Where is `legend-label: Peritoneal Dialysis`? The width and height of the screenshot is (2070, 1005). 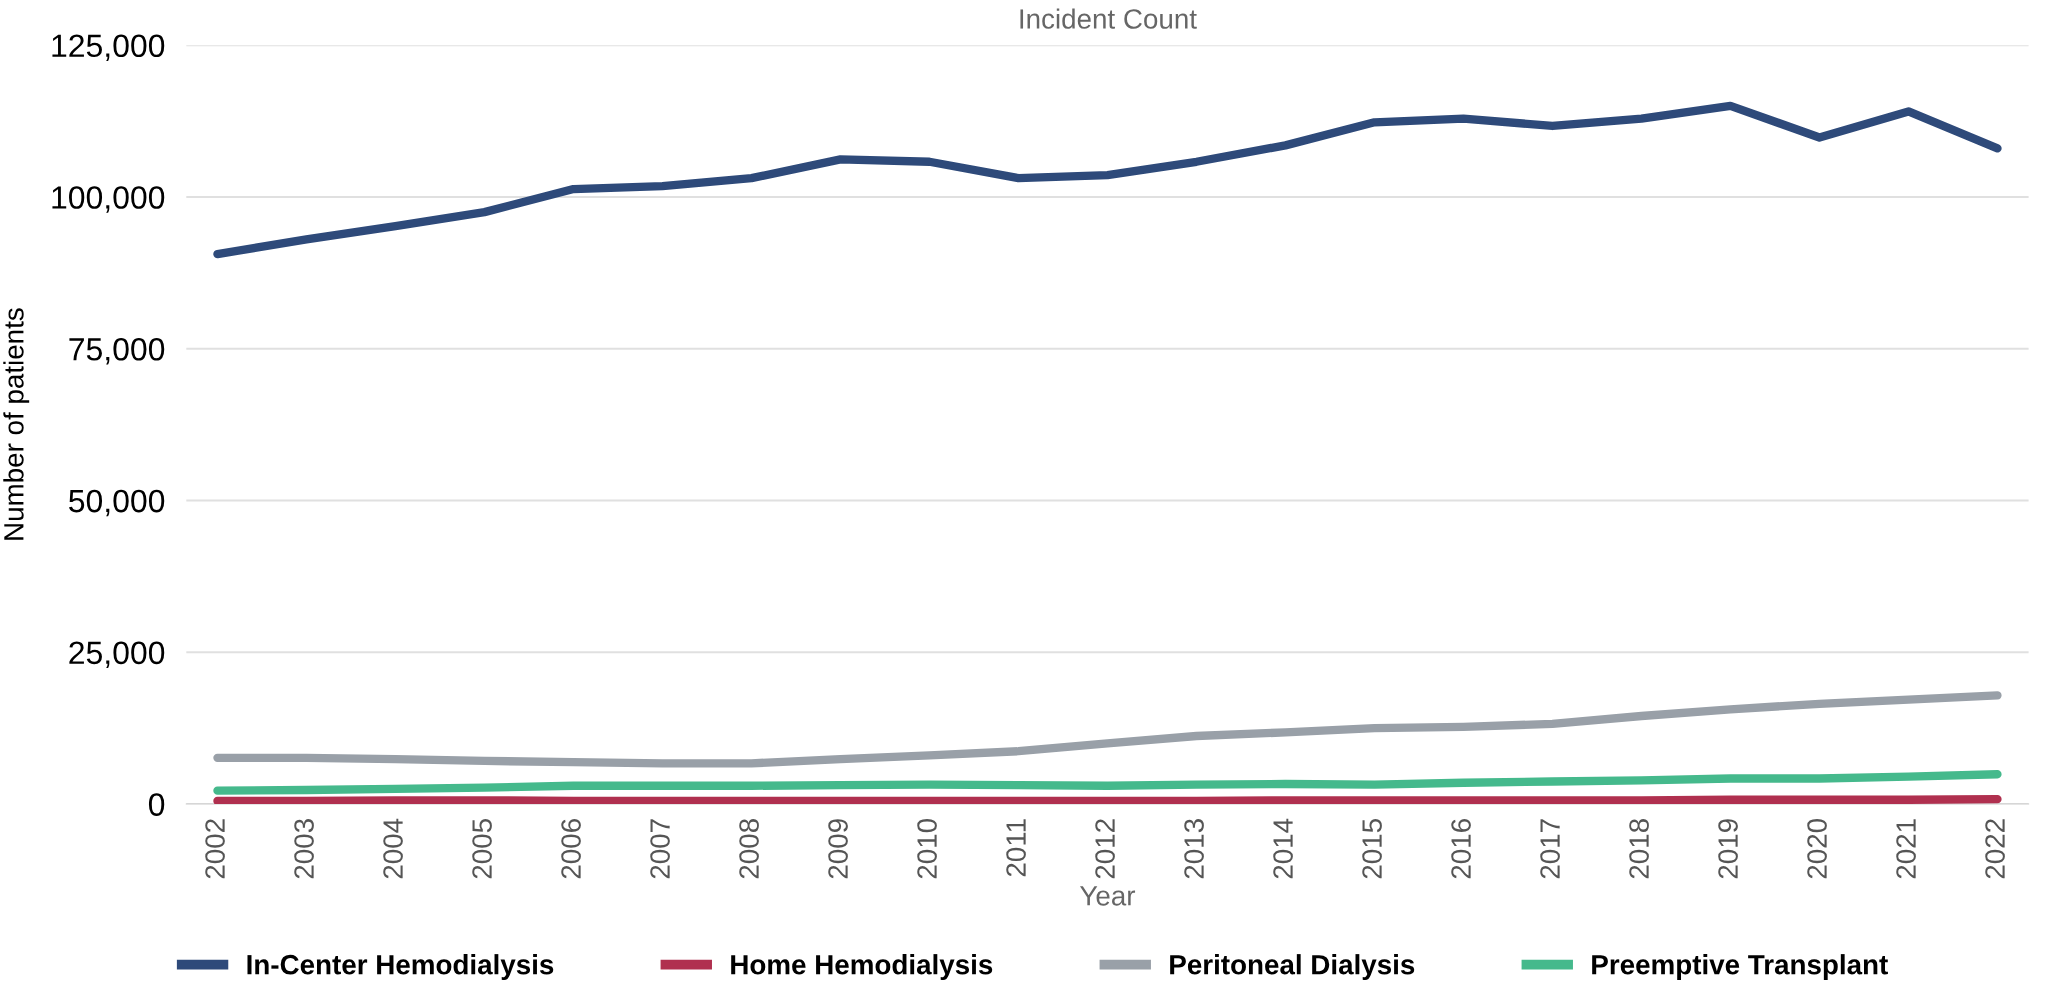
legend-label: Peritoneal Dialysis is located at coordinates (1292, 967).